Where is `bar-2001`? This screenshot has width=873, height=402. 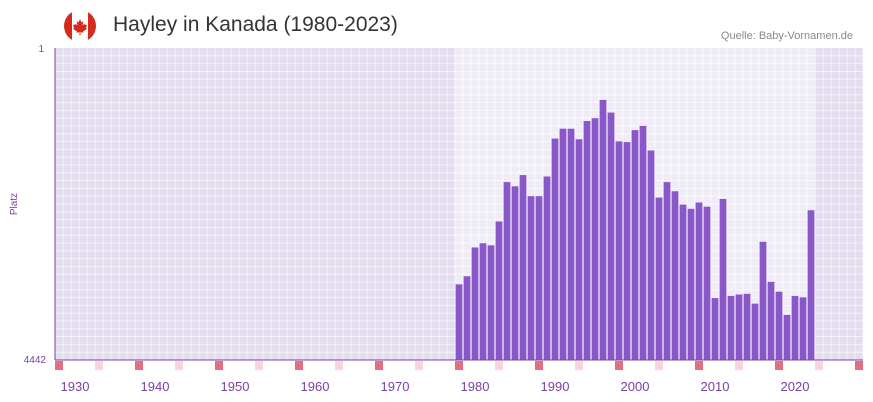 bar-2001 is located at coordinates (643, 242).